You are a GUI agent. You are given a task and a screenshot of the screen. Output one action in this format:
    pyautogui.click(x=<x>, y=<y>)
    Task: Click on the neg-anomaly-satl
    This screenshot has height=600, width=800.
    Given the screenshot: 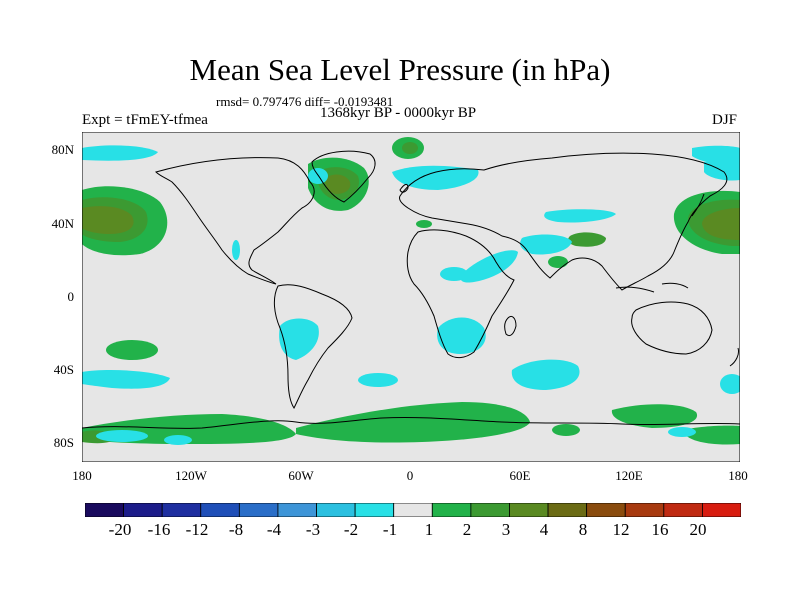 What is the action you would take?
    pyautogui.click(x=378, y=380)
    